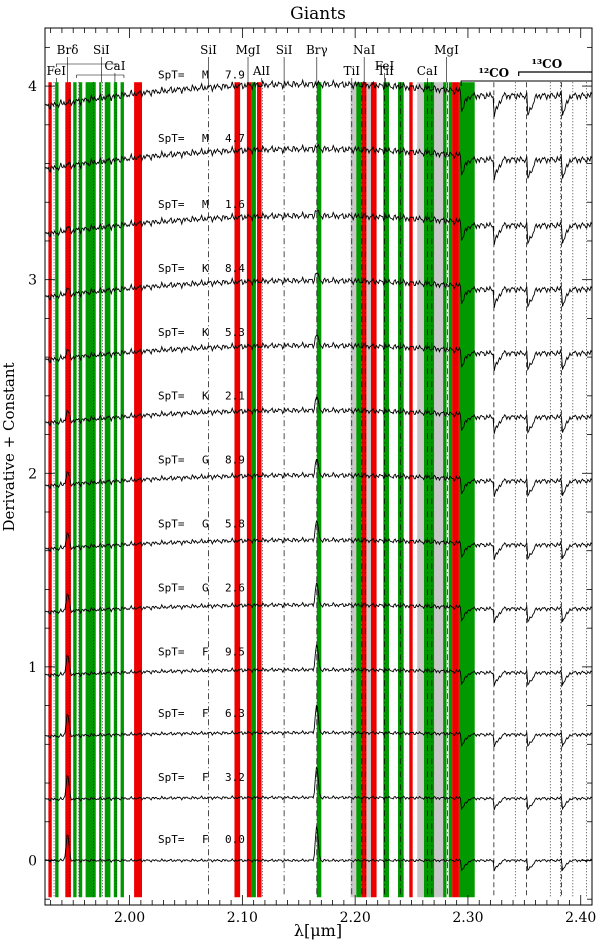 The image size is (600, 945). What do you see at coordinates (235, 713) in the screenshot?
I see `spt-label-subtype: 6.3` at bounding box center [235, 713].